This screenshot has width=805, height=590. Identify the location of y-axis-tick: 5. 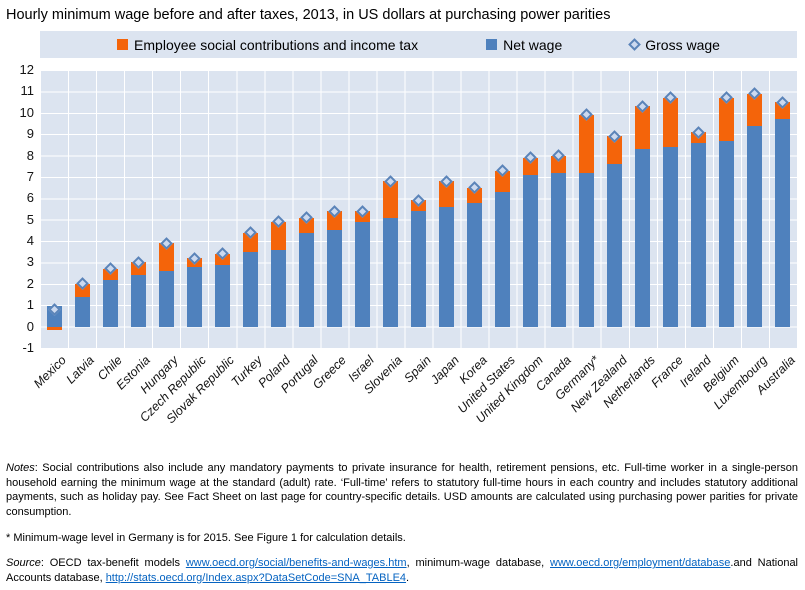
(30, 219).